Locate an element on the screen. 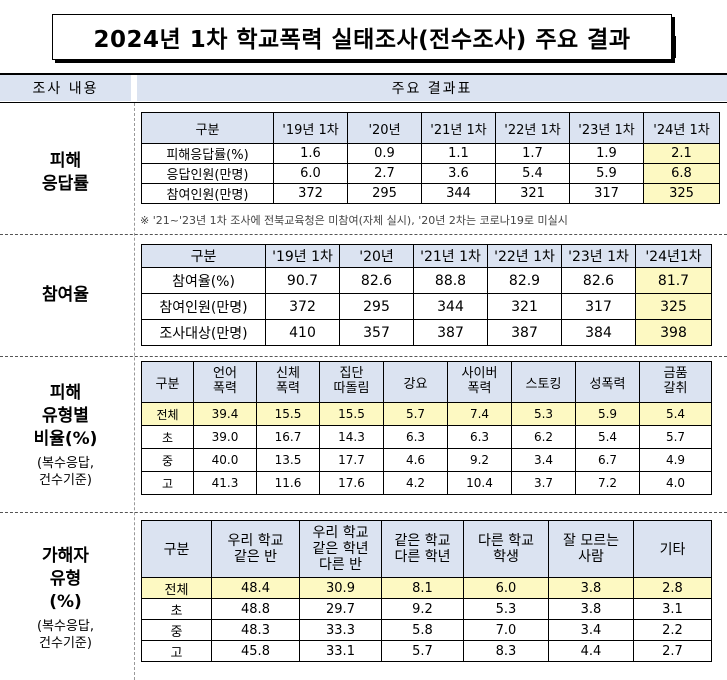  title-mark is located at coordinates (675, 47).